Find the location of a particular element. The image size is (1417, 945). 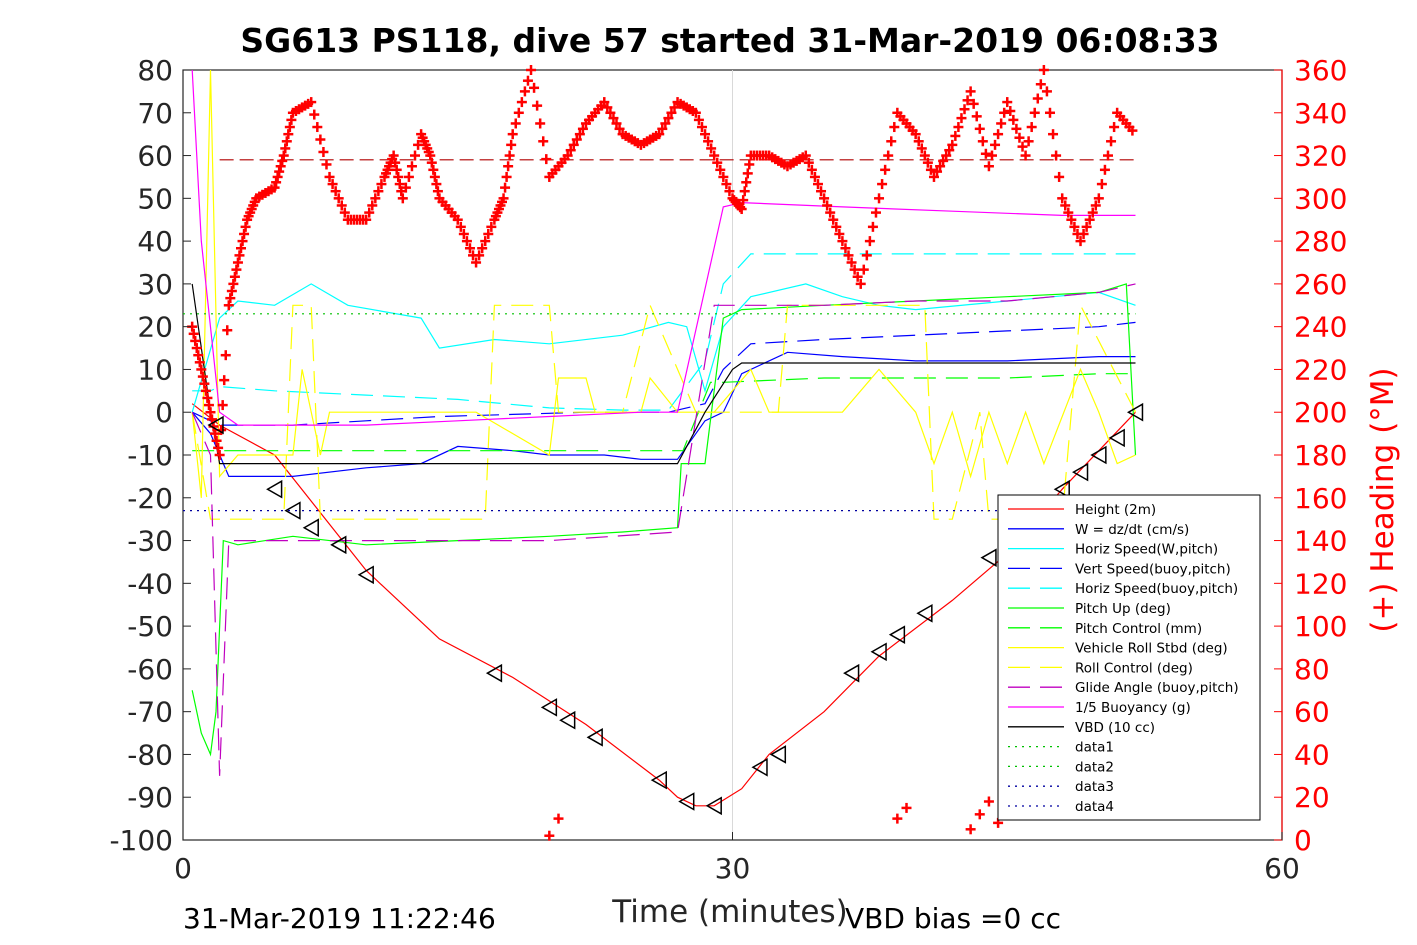

right-tick-label: 300 is located at coordinates (1320, 198).